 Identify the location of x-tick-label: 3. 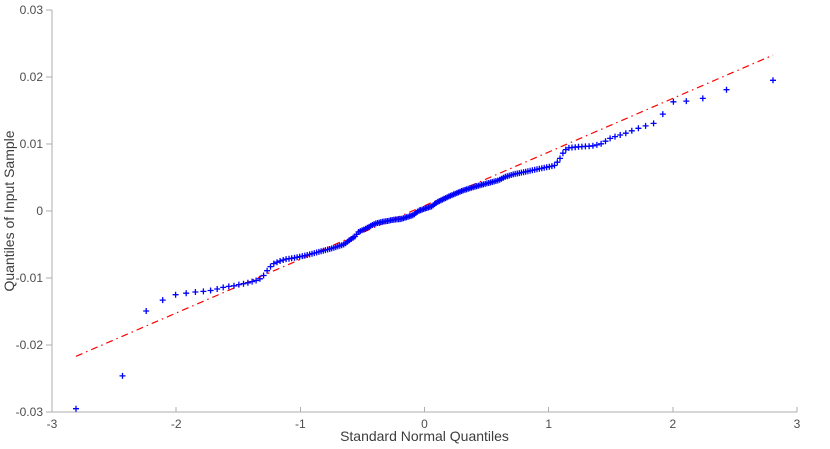
(797, 424).